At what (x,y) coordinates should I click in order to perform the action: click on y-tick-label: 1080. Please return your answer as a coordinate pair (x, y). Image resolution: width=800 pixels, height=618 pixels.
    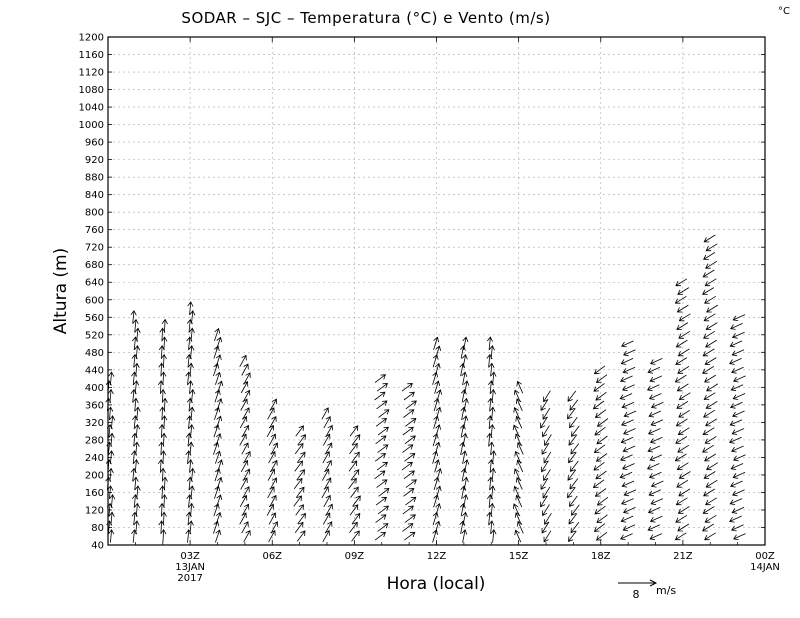
    Looking at the image, I should click on (91, 90).